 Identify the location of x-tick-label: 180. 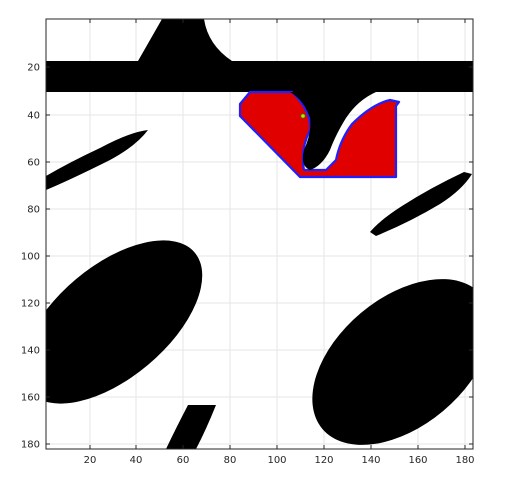
(464, 460).